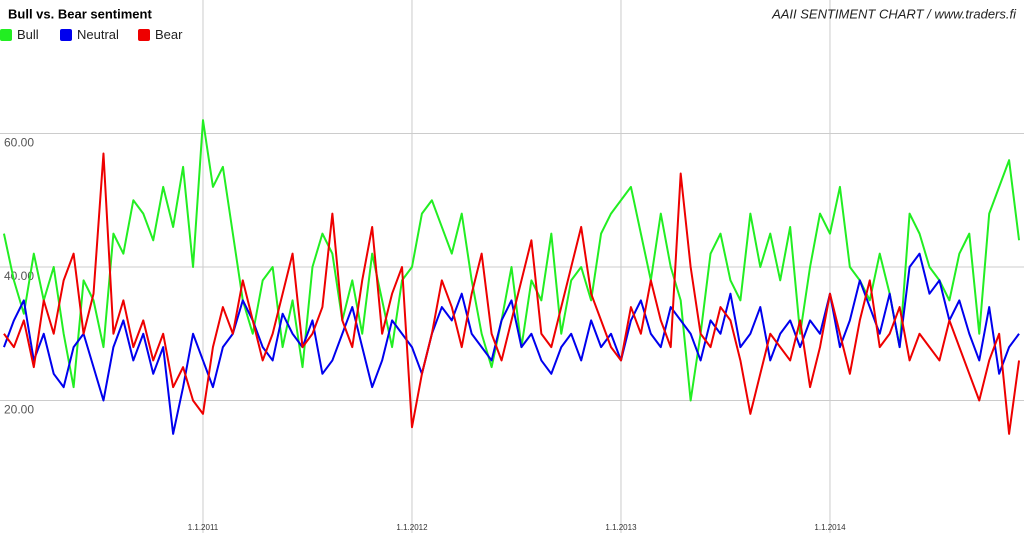 The height and width of the screenshot is (533, 1024). Describe the element at coordinates (19, 143) in the screenshot. I see `y-tick-label: 60.00` at that location.